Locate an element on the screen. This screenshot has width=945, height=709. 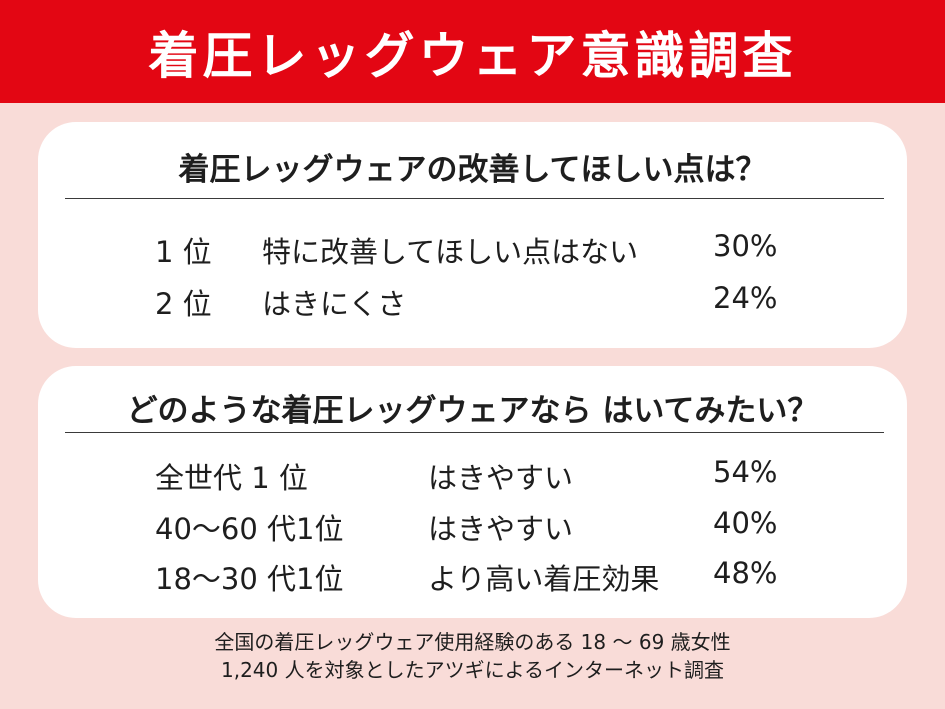
result-row: 40～60 代1位 はきやすい 40% is located at coordinates (472, 528).